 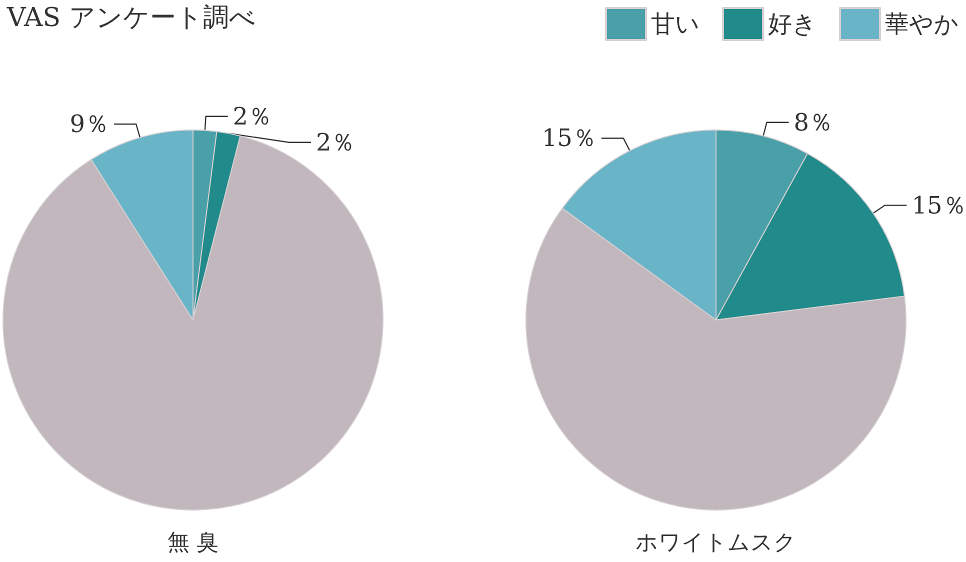 I want to click on legend-label: 好き, so click(x=792, y=24).